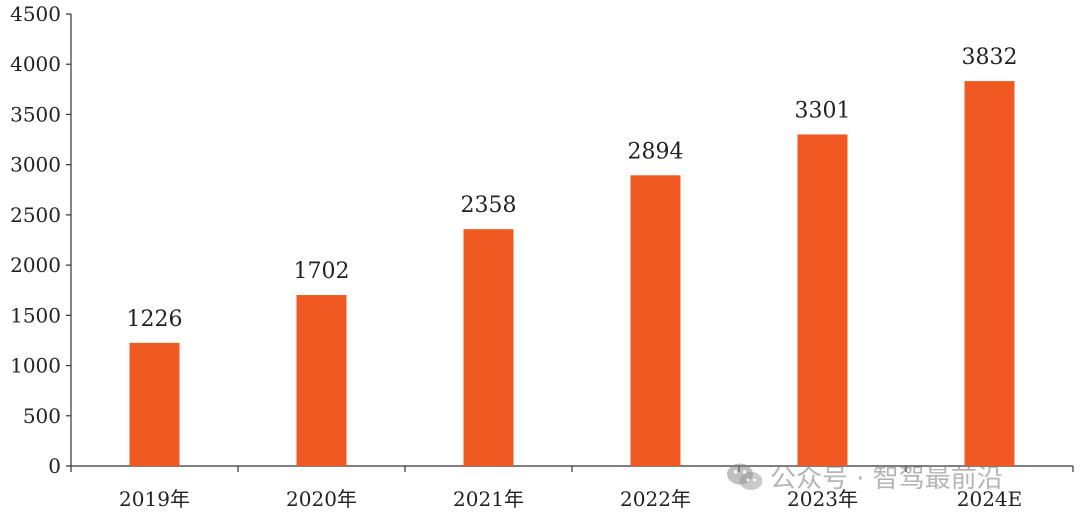  What do you see at coordinates (35, 165) in the screenshot?
I see `y-tick-label: 3000` at bounding box center [35, 165].